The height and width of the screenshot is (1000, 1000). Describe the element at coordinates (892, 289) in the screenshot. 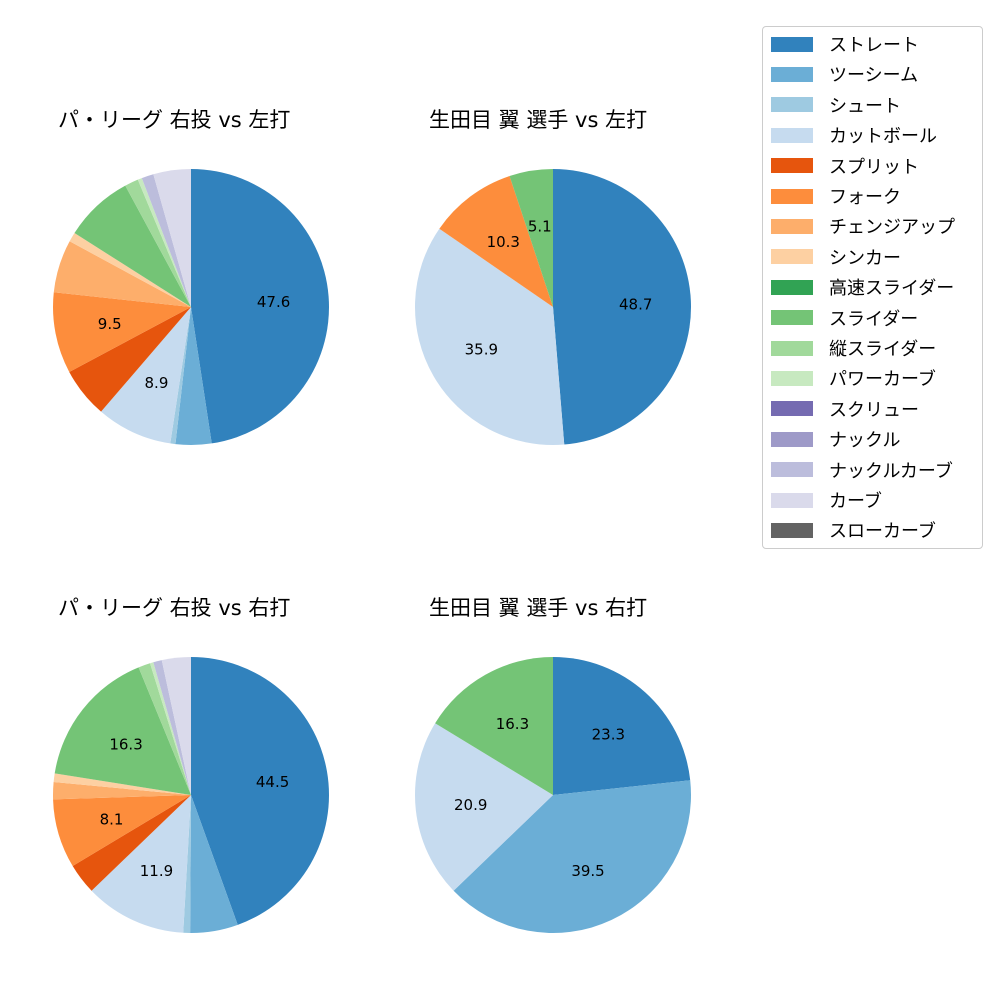

I see `legend-label: 高速スライダー` at that location.